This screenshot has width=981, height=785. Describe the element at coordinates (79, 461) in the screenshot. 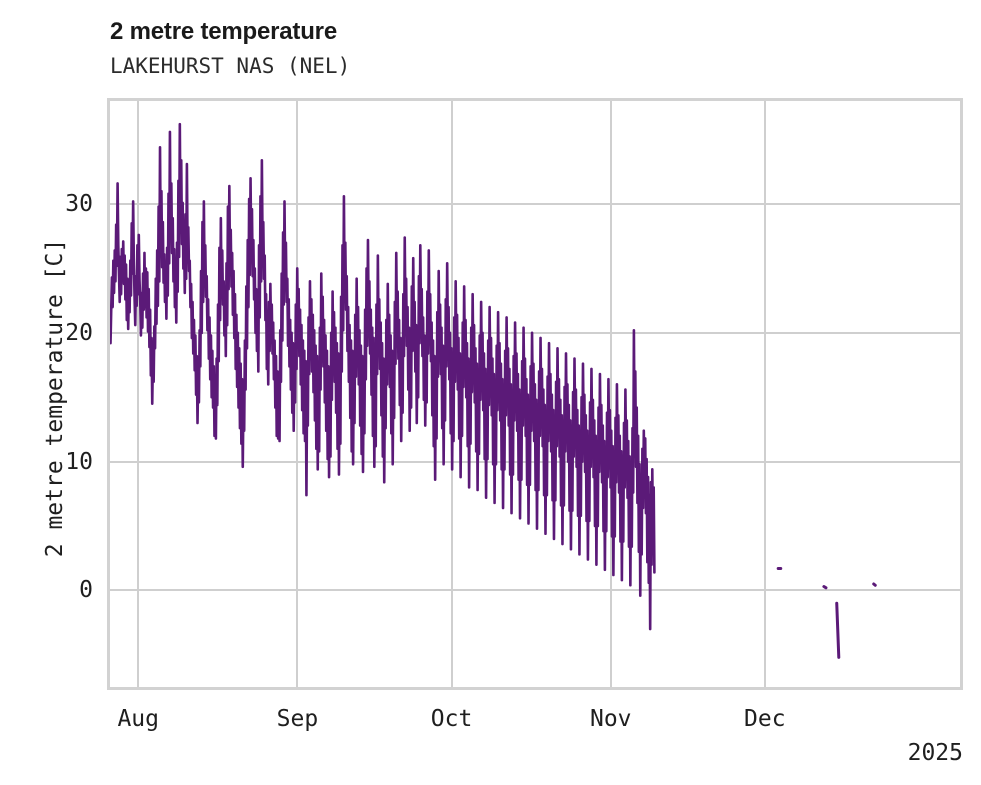

I see `y-axis-tick-label: 10` at that location.